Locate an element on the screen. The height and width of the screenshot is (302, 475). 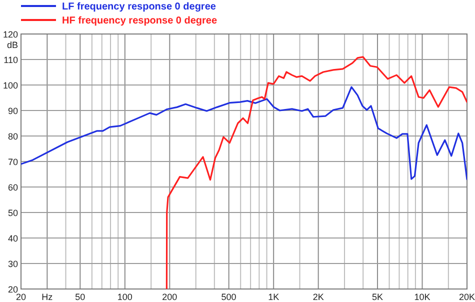
x-tick-label: 10K is located at coordinates (422, 297).